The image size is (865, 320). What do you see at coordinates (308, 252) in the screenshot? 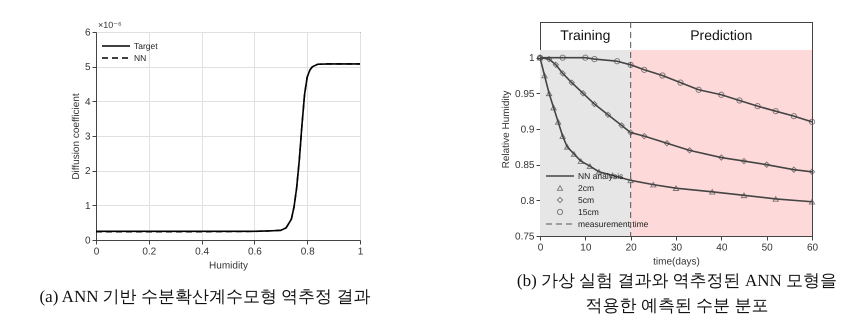
I see `x-tick-label: 0.8` at bounding box center [308, 252].